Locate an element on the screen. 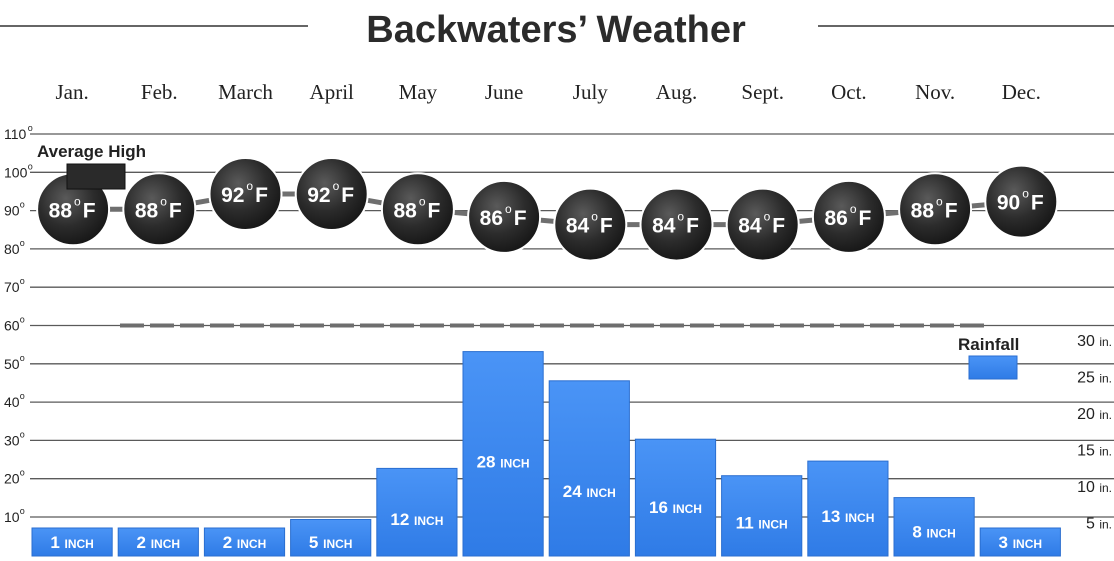 This screenshot has height=561, width=1114. temperature-tick-label: 100 is located at coordinates (16, 172).